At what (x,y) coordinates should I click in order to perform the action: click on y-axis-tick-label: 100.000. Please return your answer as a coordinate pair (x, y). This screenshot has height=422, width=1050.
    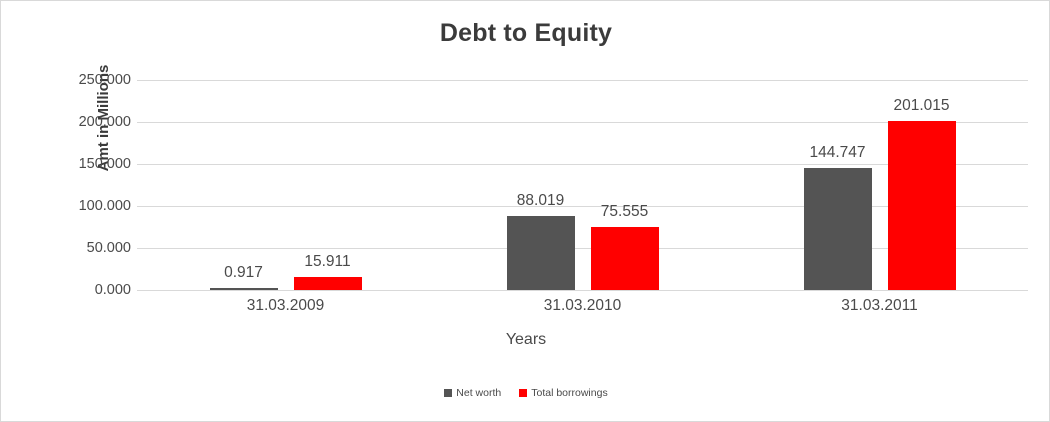
    Looking at the image, I should click on (104, 206).